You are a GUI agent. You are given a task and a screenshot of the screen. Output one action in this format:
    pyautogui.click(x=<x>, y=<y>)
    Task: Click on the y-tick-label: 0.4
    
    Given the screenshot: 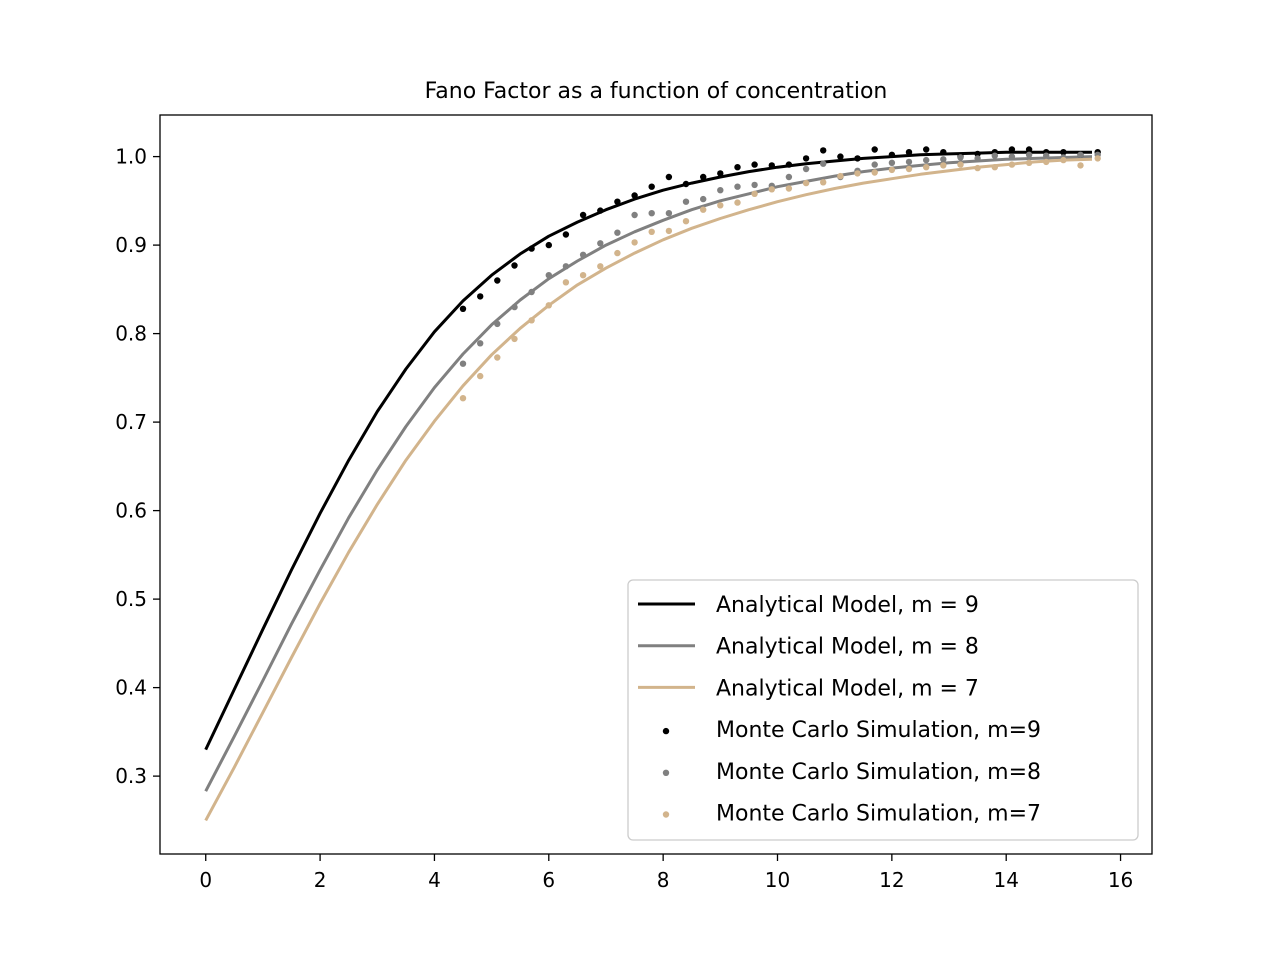 What is the action you would take?
    pyautogui.click(x=131, y=688)
    